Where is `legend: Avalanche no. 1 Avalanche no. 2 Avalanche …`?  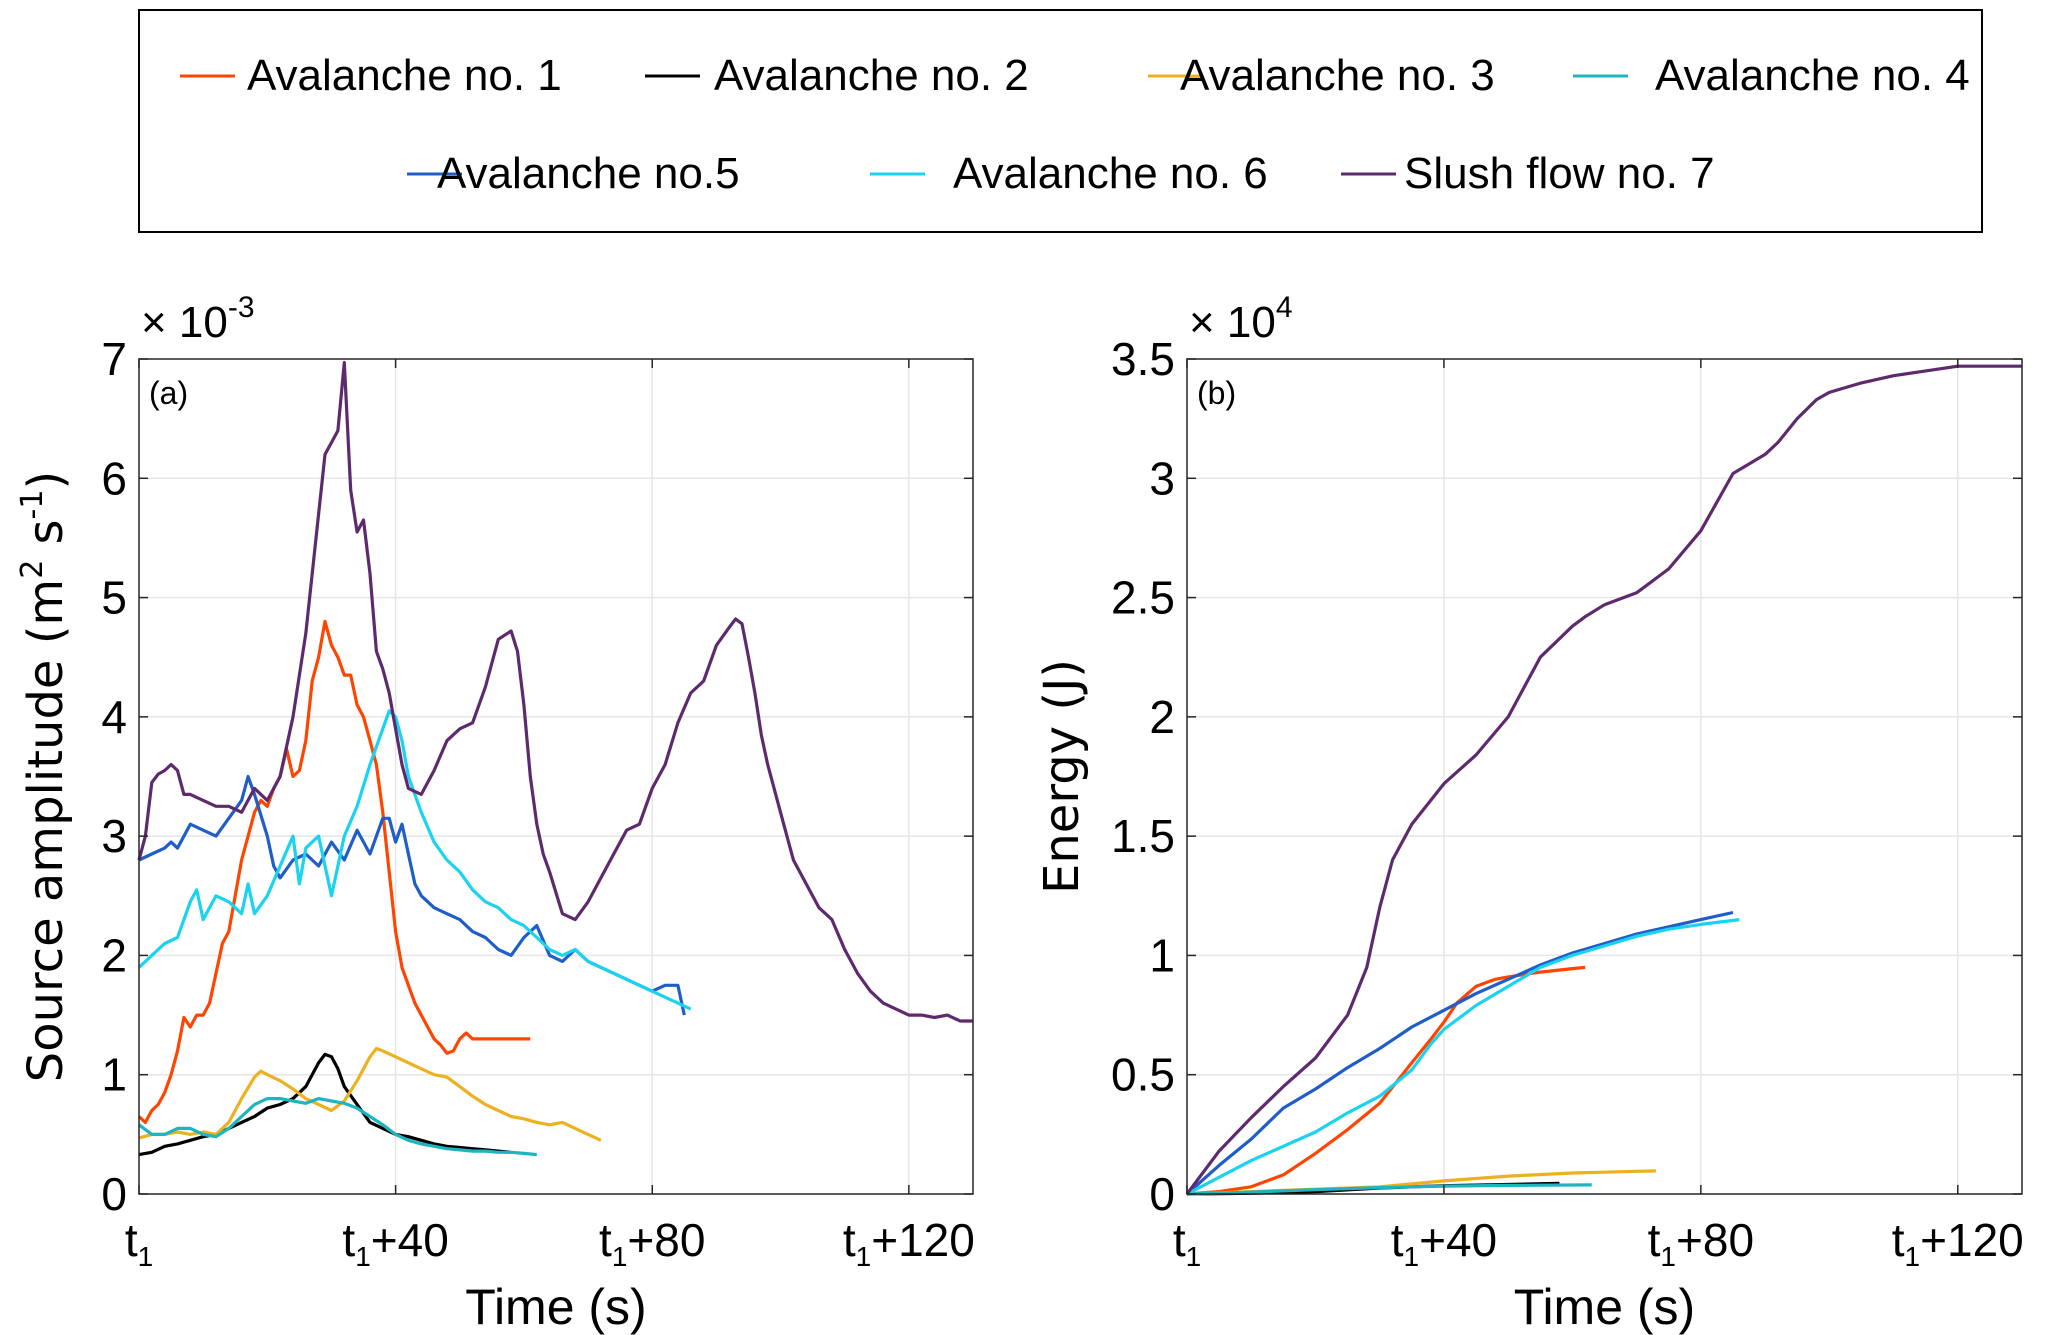
legend: Avalanche no. 1 Avalanche no. 2 Avalanche … is located at coordinates (1060, 121).